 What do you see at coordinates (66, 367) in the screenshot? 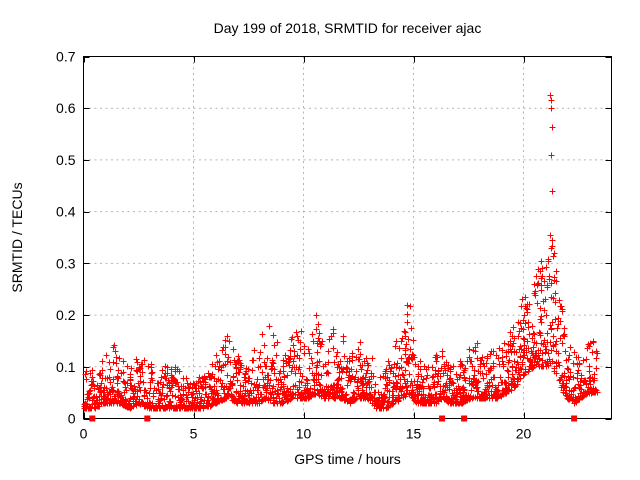
I see `y-tick-label: 0.1` at bounding box center [66, 367].